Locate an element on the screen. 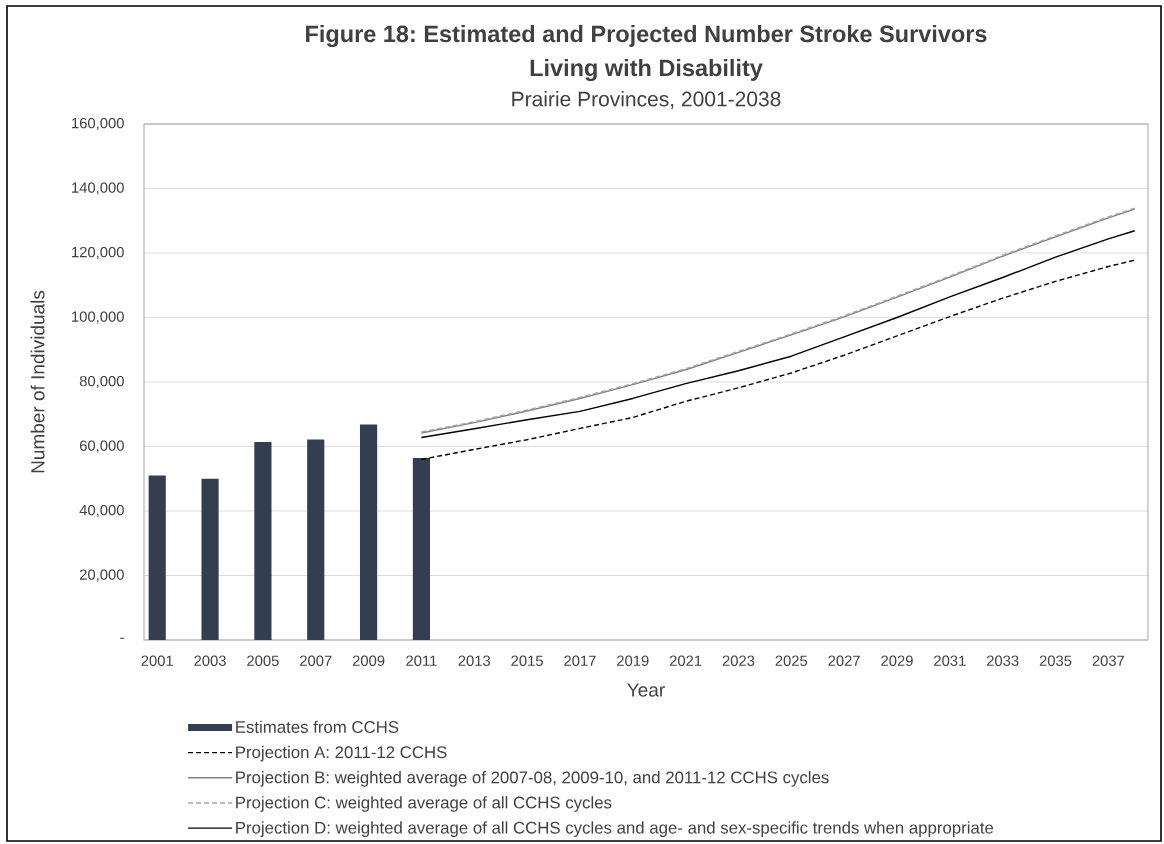 The height and width of the screenshot is (844, 1164). y-tick-label: 20,000 is located at coordinates (101, 575).